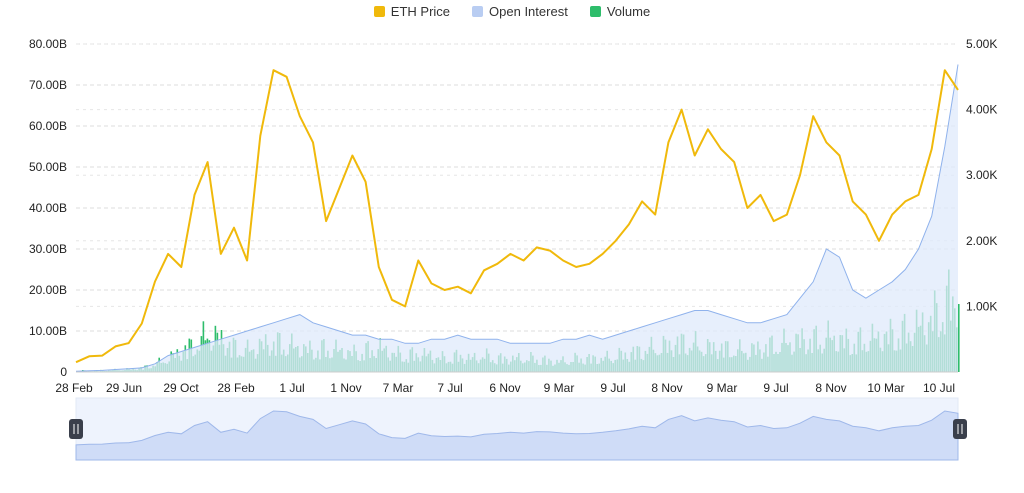 The image size is (1024, 493). I want to click on y-left-tick-label: 0, so click(63, 372).